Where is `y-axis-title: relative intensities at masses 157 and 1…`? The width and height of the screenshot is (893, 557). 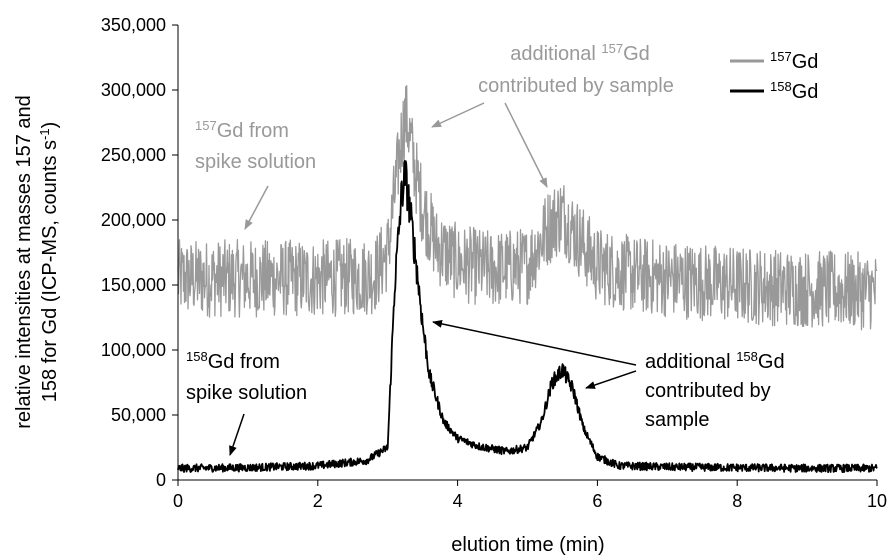
y-axis-title: relative intensities at masses 157 and 1… is located at coordinates (37, 262).